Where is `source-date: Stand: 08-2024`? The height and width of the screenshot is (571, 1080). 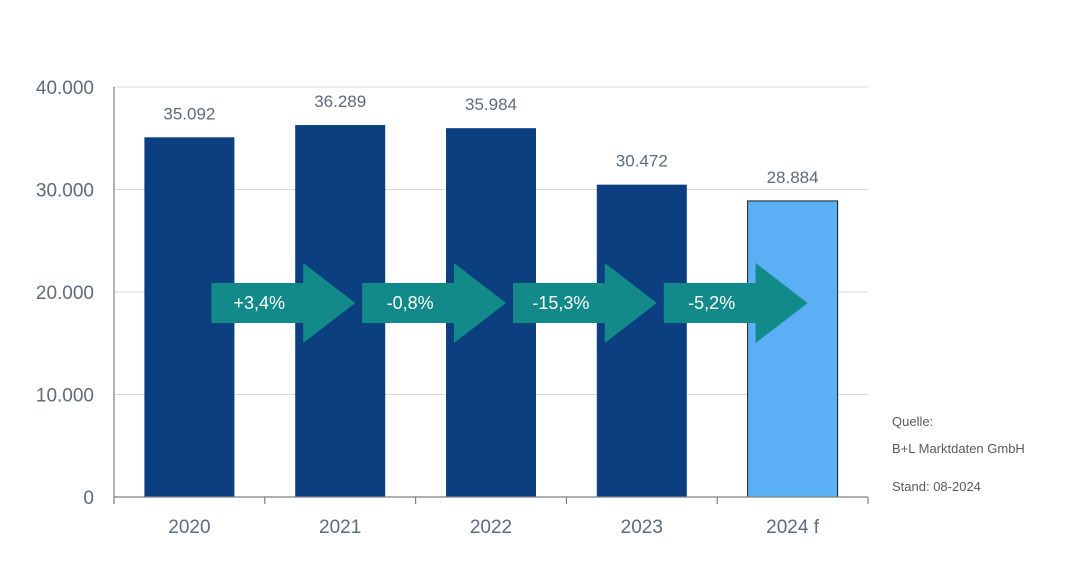
source-date: Stand: 08-2024 is located at coordinates (936, 486).